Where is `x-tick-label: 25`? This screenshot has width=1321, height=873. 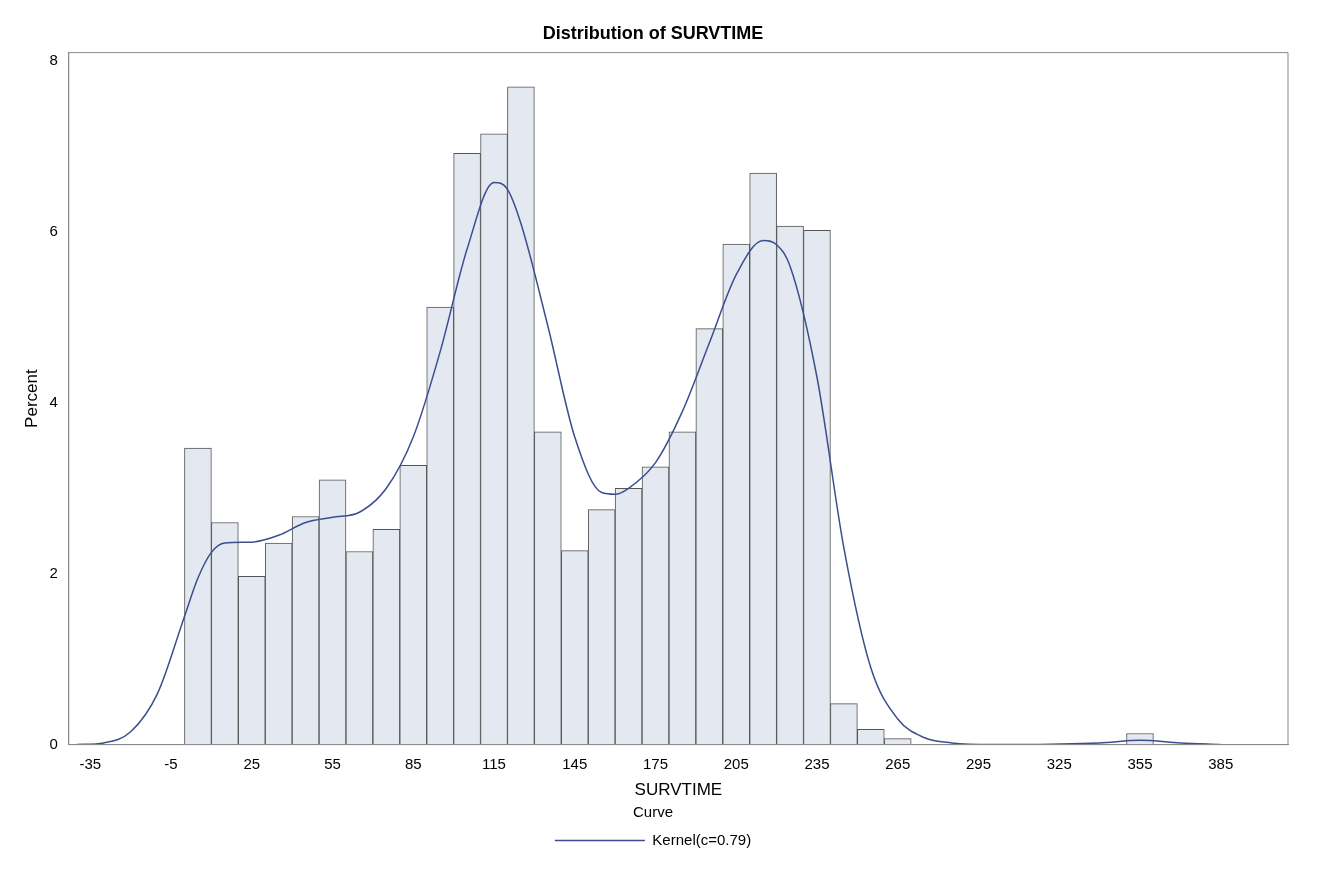 x-tick-label: 25 is located at coordinates (252, 763).